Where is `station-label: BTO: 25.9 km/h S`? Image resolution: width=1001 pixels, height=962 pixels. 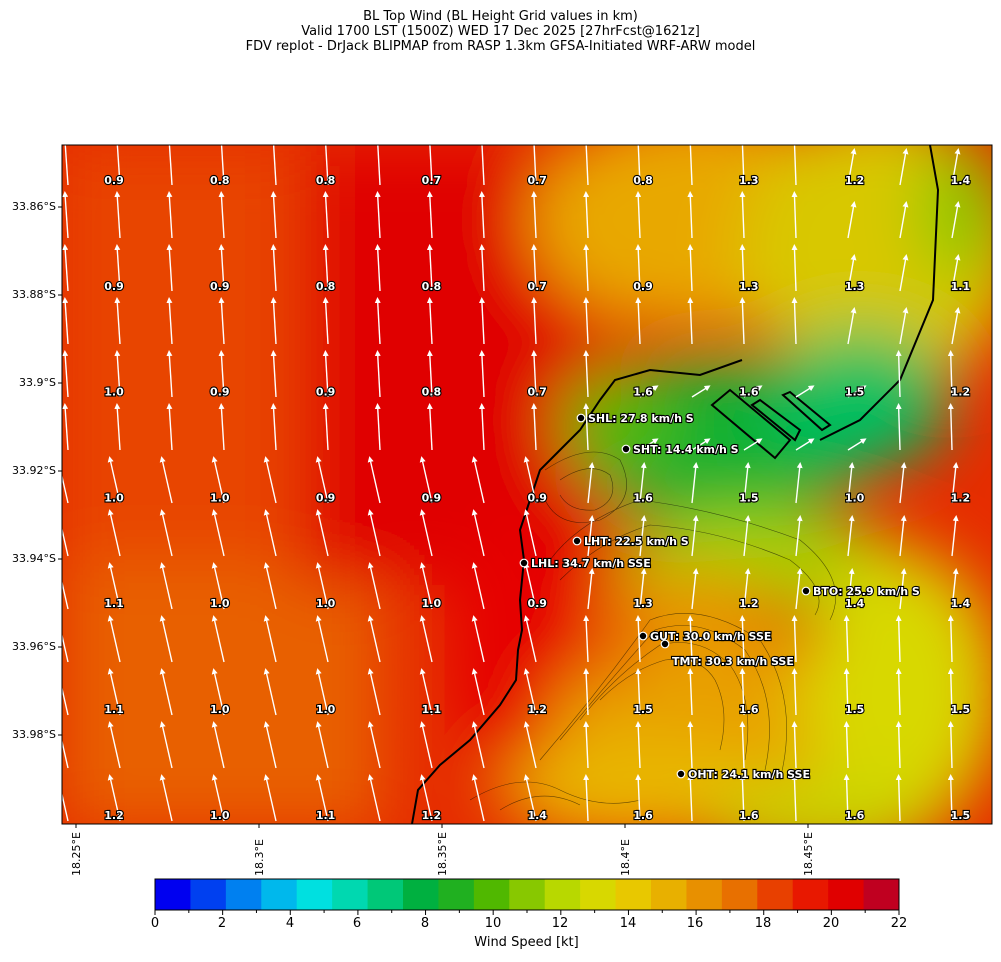
station-label: BTO: 25.9 km/h S is located at coordinates (866, 591).